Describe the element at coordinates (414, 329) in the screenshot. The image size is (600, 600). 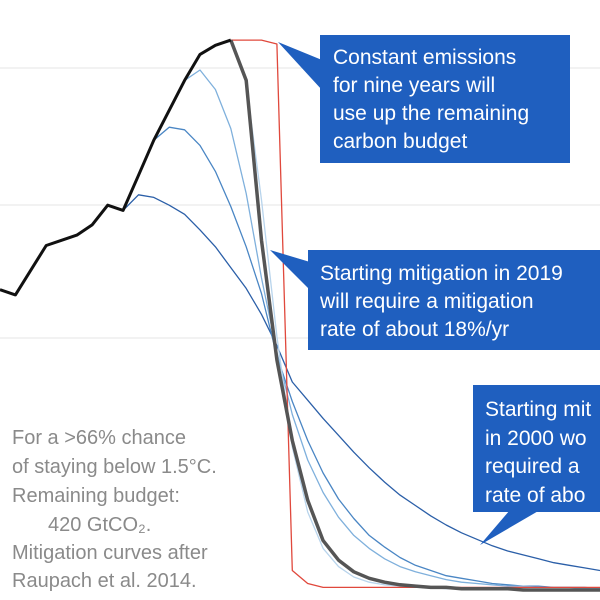
I see `callout-text: rate of about 18%/yr` at that location.